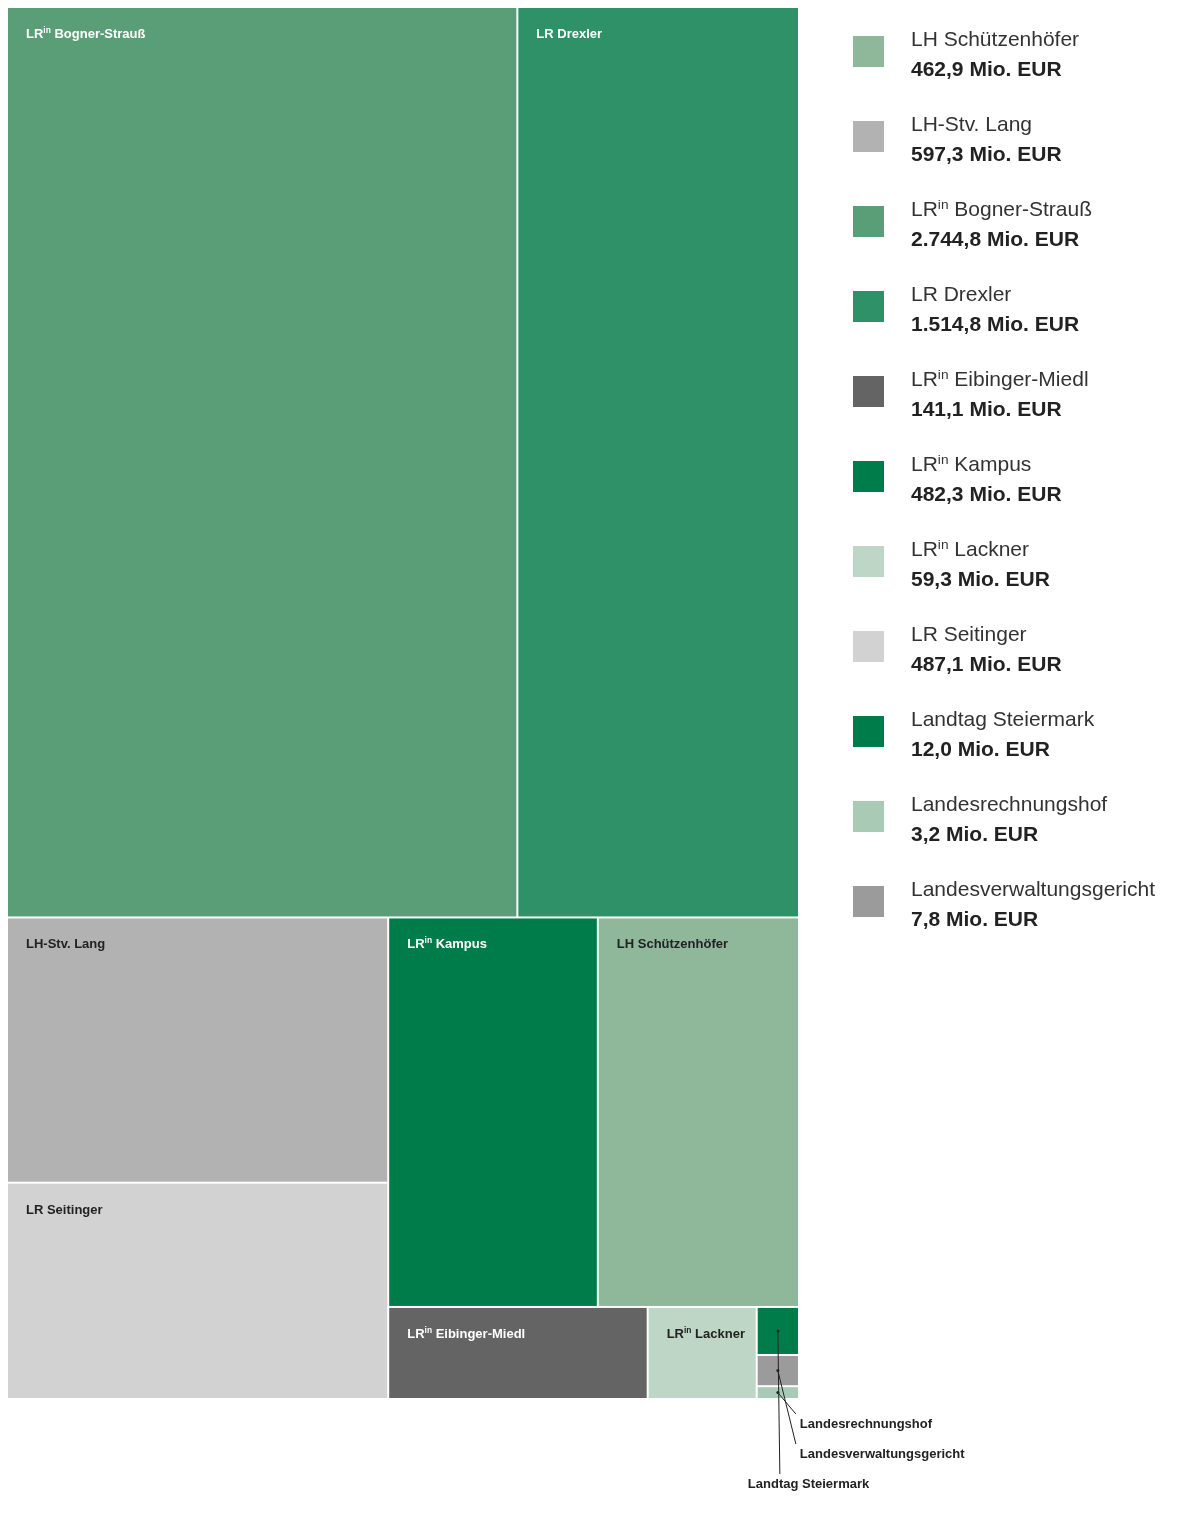 The image size is (1199, 1514). What do you see at coordinates (975, 918) in the screenshot?
I see `data-label: 7,8 Mio. EUR` at bounding box center [975, 918].